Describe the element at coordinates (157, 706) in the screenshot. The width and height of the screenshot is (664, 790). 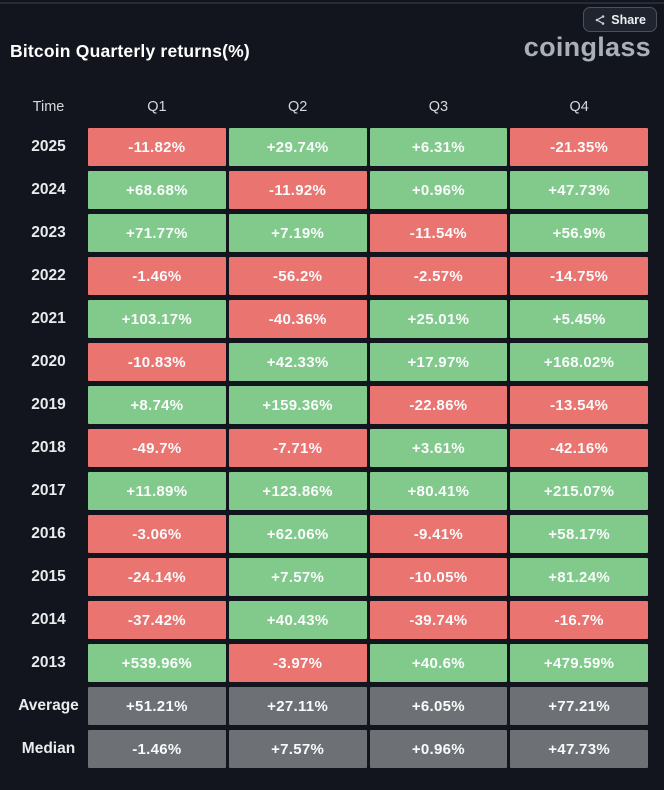
I see `value-cell: +51.21%` at that location.